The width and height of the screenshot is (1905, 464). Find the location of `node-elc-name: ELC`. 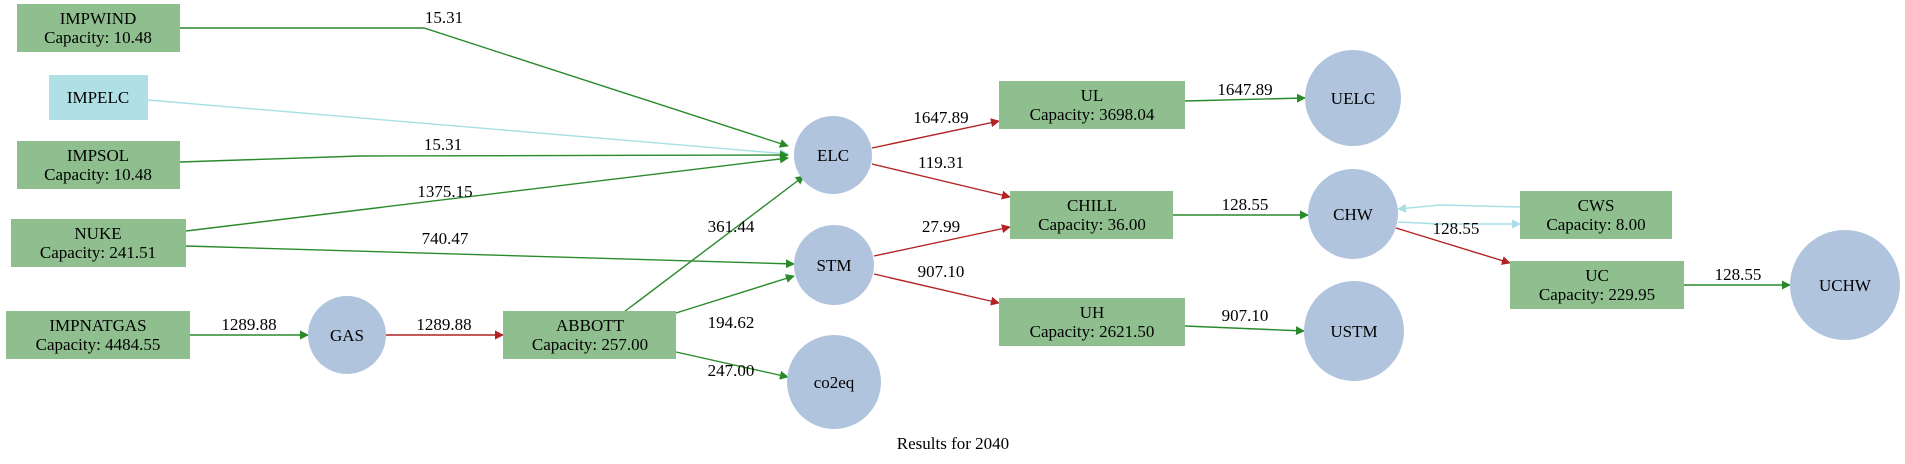

node-elc-name: ELC is located at coordinates (833, 155).